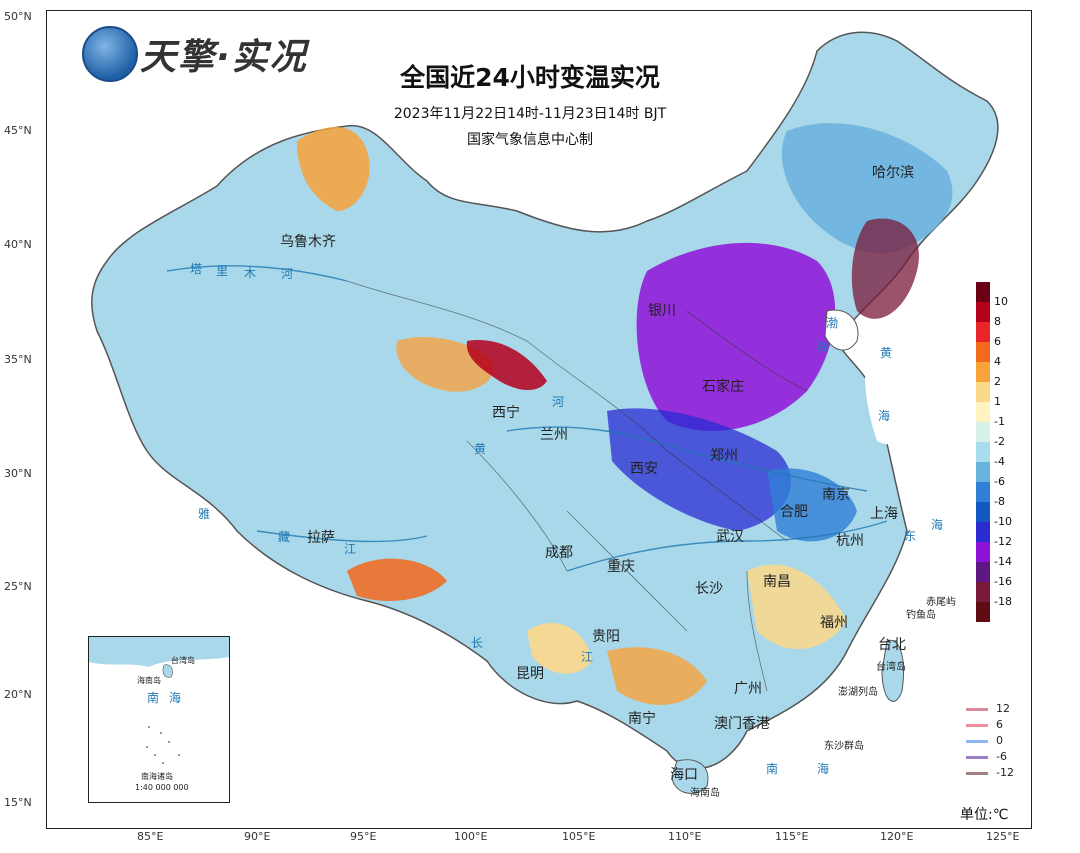 The width and height of the screenshot is (1080, 853). I want to click on inset-scale: 1:40 000 000, so click(162, 787).